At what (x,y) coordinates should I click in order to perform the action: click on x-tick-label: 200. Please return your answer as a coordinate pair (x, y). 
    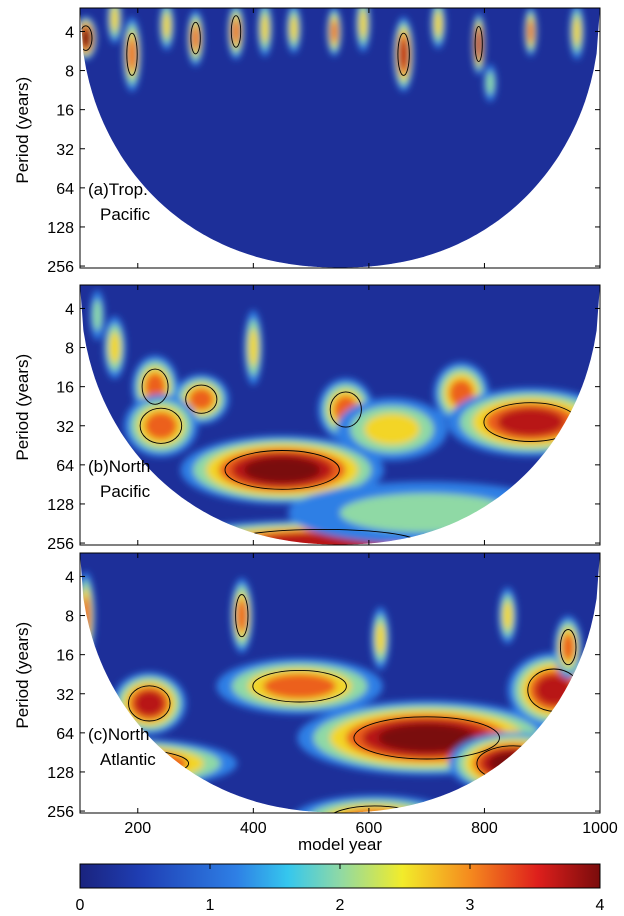
    Looking at the image, I should click on (137, 828).